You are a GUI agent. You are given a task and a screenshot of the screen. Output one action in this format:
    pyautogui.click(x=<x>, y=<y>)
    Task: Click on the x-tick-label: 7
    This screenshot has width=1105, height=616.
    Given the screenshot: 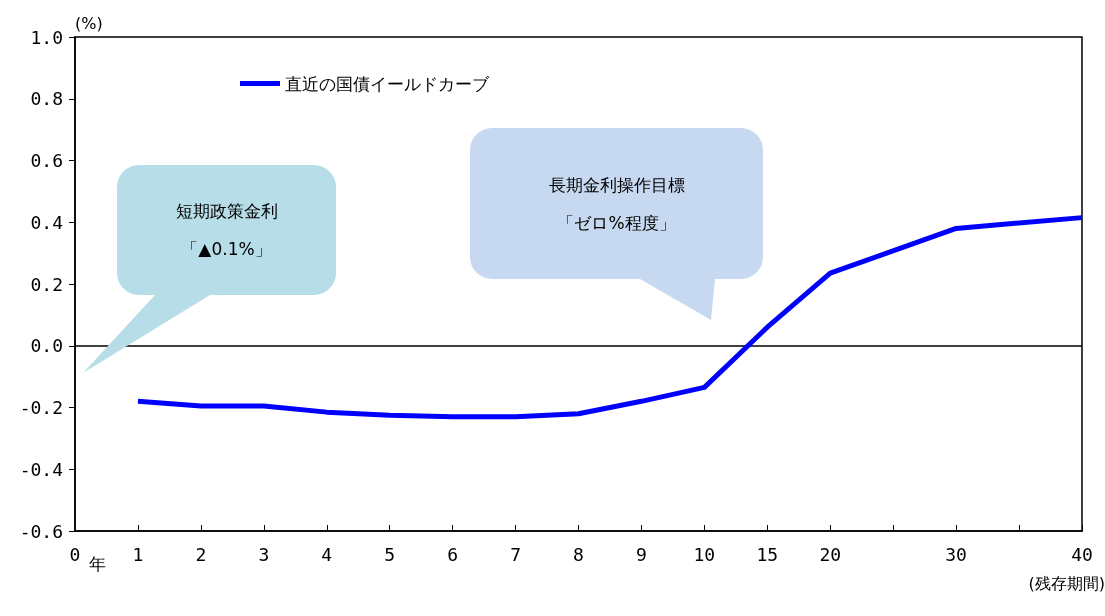 What is the action you would take?
    pyautogui.click(x=515, y=554)
    